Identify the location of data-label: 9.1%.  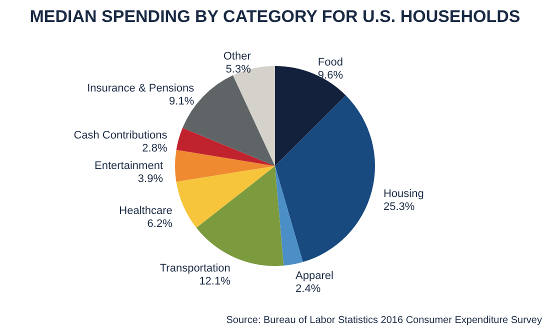
(181, 102).